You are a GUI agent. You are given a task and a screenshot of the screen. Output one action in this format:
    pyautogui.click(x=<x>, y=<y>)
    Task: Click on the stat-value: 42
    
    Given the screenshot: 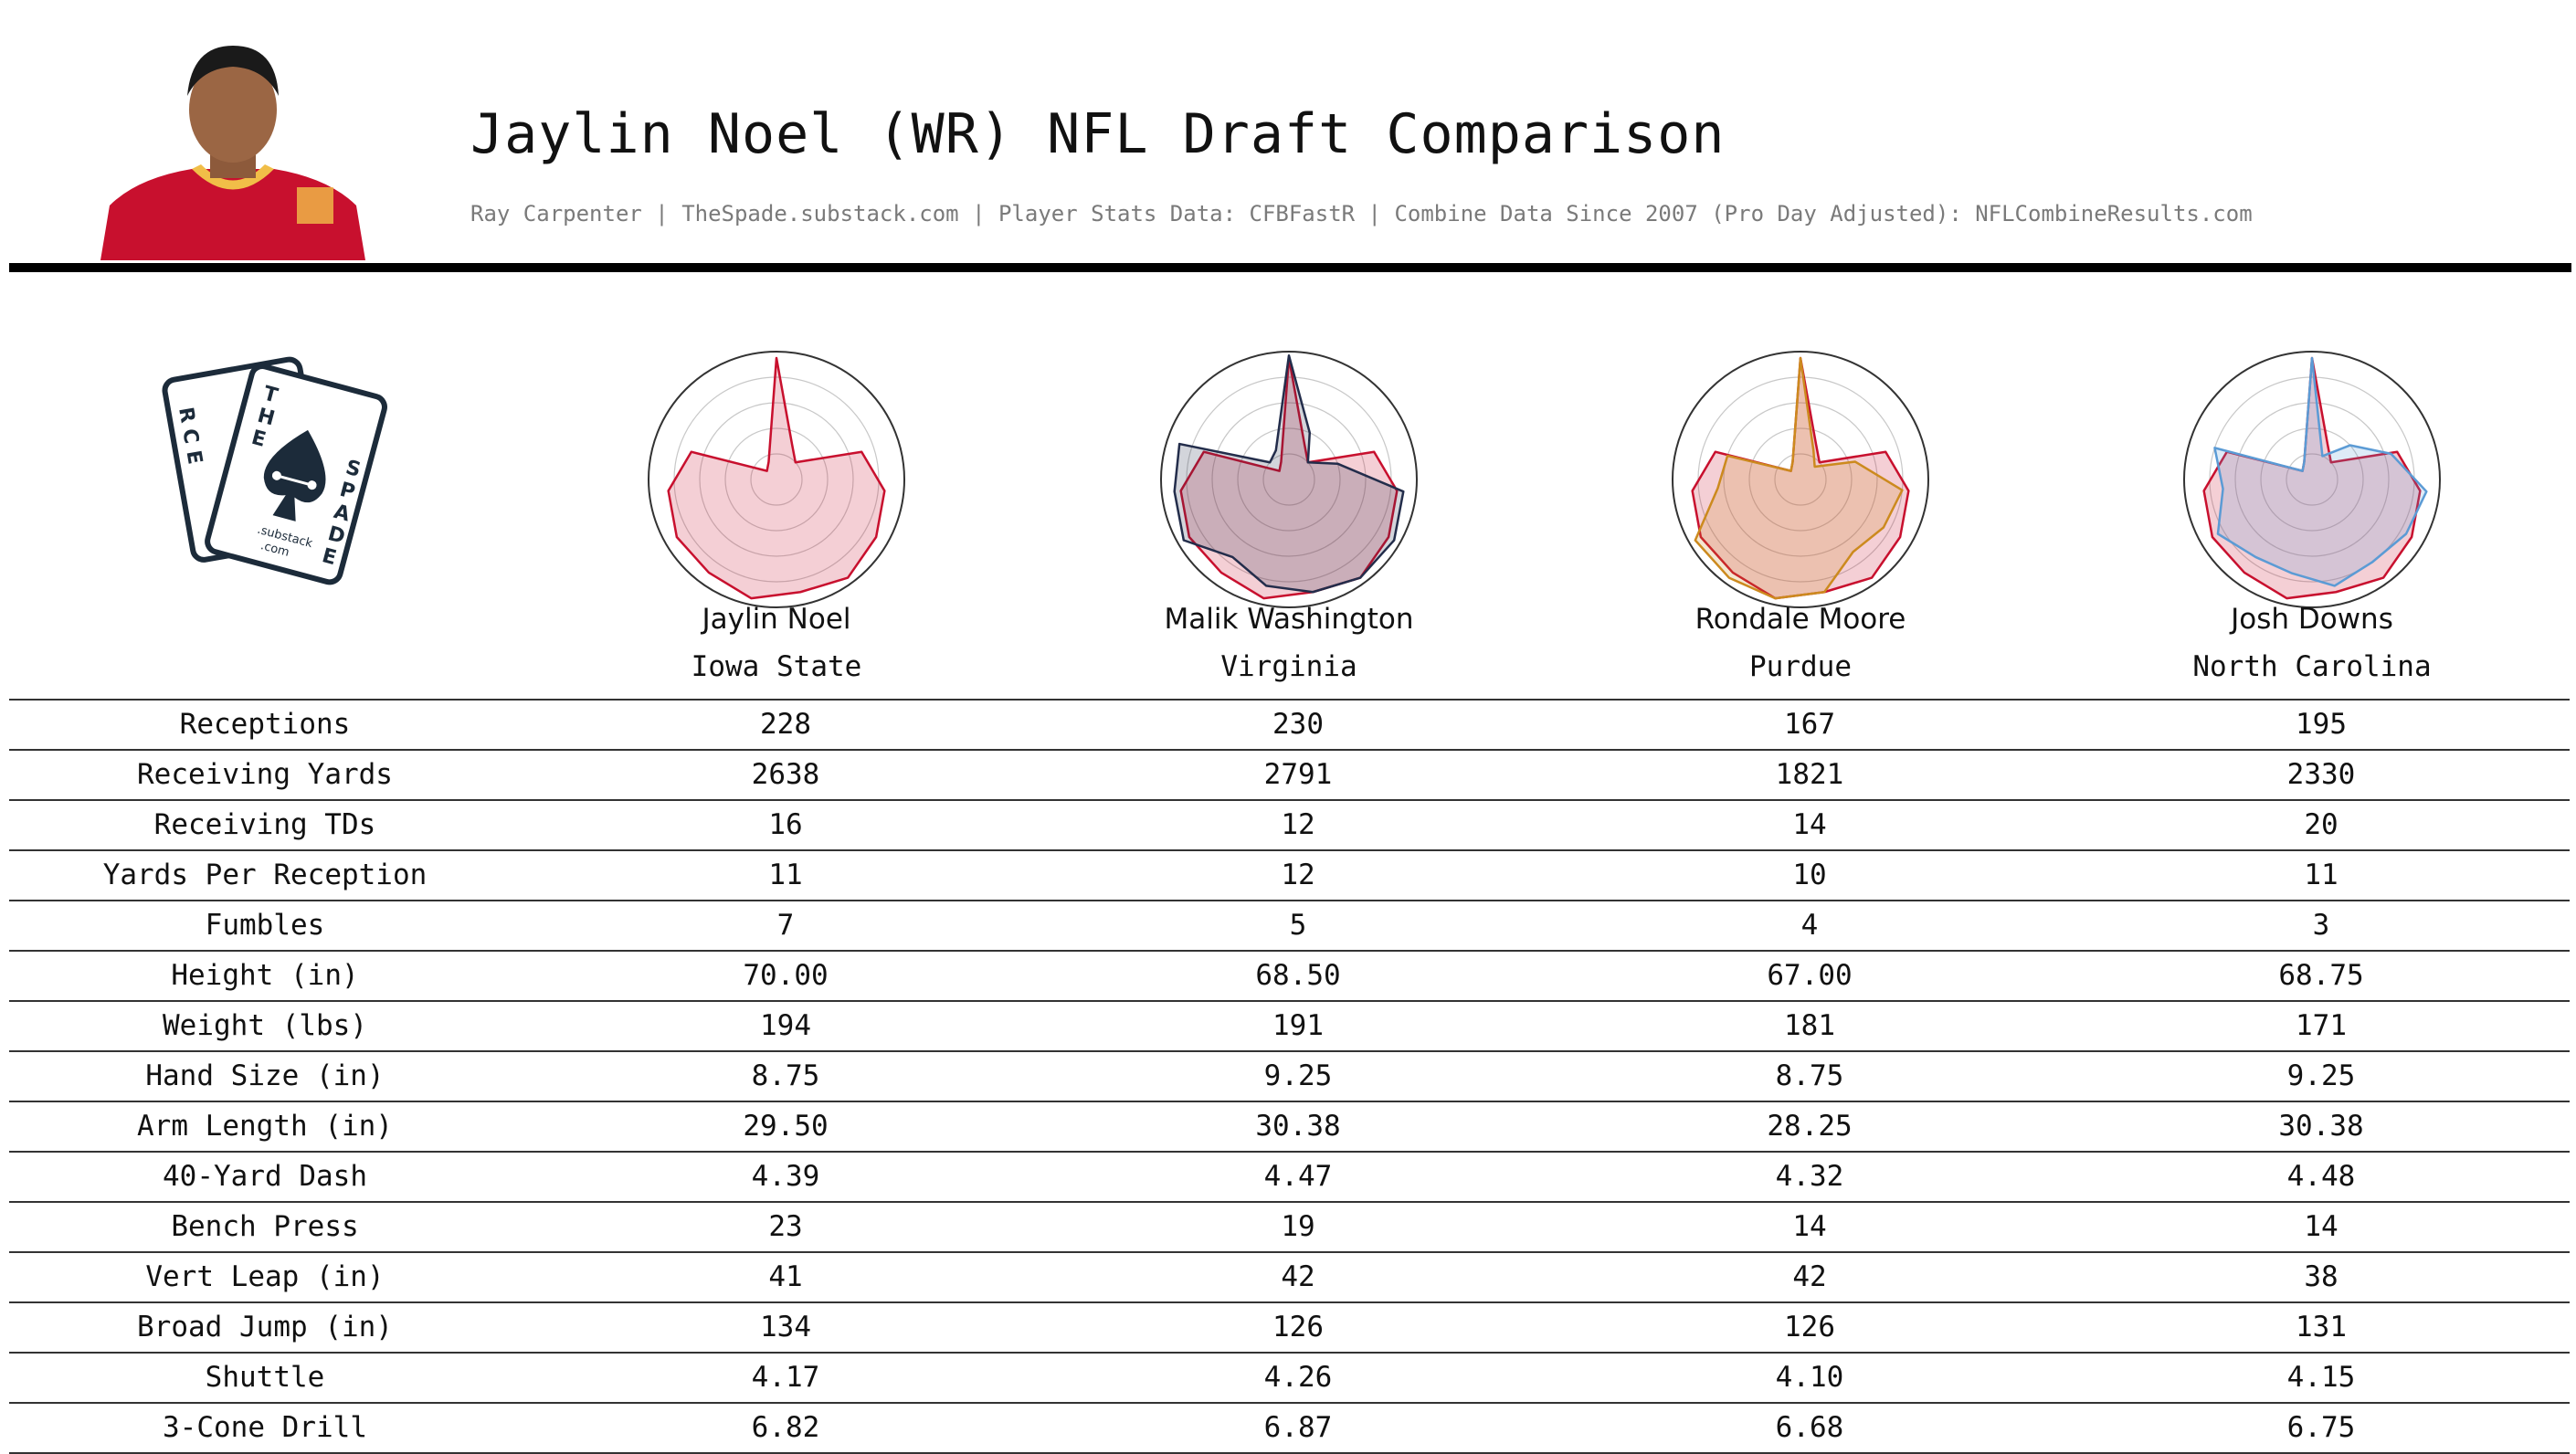 What is the action you would take?
    pyautogui.click(x=1298, y=1276)
    